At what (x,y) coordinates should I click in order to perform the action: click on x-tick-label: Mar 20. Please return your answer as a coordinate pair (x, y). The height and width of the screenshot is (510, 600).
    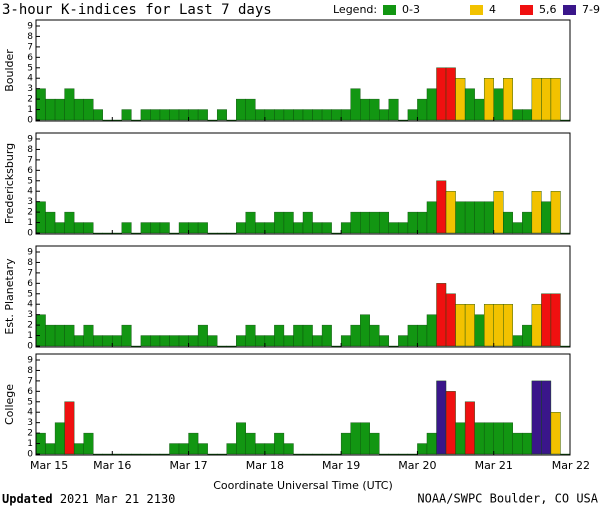
    Looking at the image, I should click on (417, 465).